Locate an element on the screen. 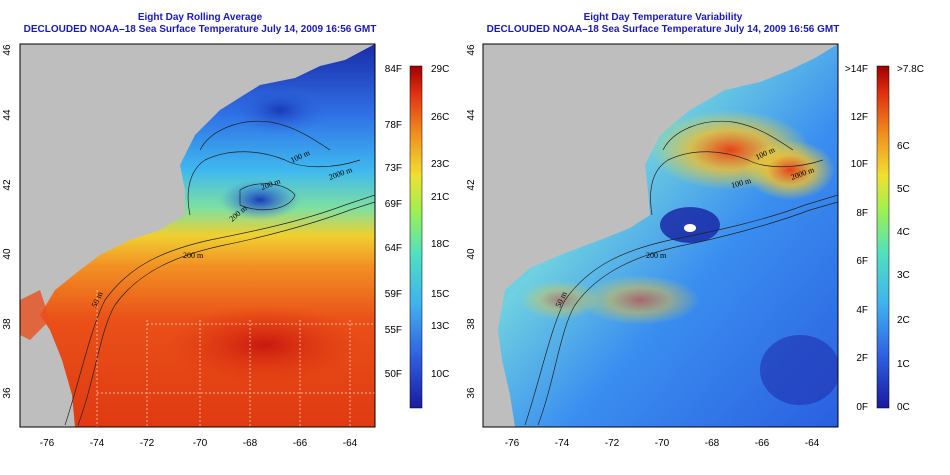 This screenshot has width=950, height=475. left-colorbar-f-label: 84F is located at coordinates (393, 69).